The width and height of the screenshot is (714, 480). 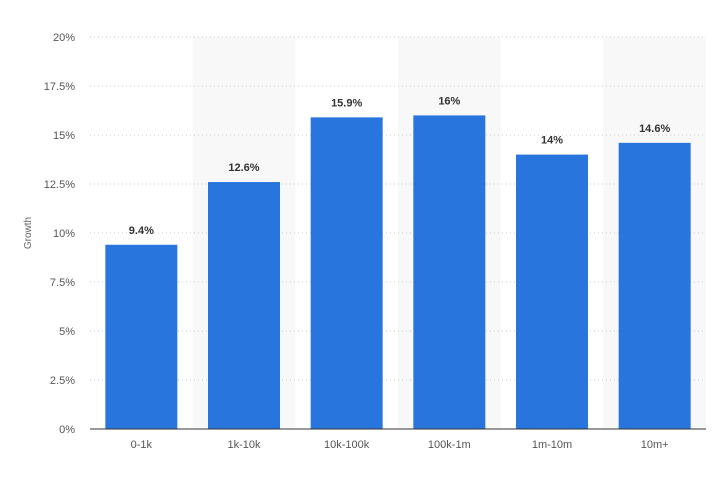 What do you see at coordinates (62, 283) in the screenshot?
I see `y-tick-label: 7.5%` at bounding box center [62, 283].